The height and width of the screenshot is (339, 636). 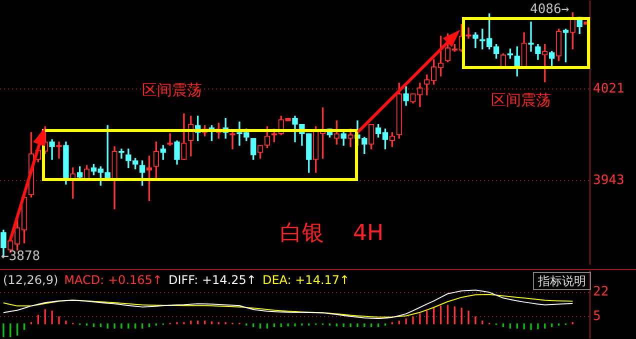 I want to click on annotation: ←3878, so click(x=20, y=256).